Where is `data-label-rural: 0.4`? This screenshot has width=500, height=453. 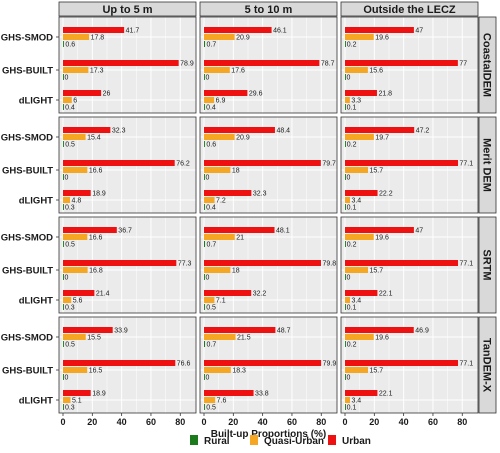 data-label-rural: 0.4 is located at coordinates (211, 208).